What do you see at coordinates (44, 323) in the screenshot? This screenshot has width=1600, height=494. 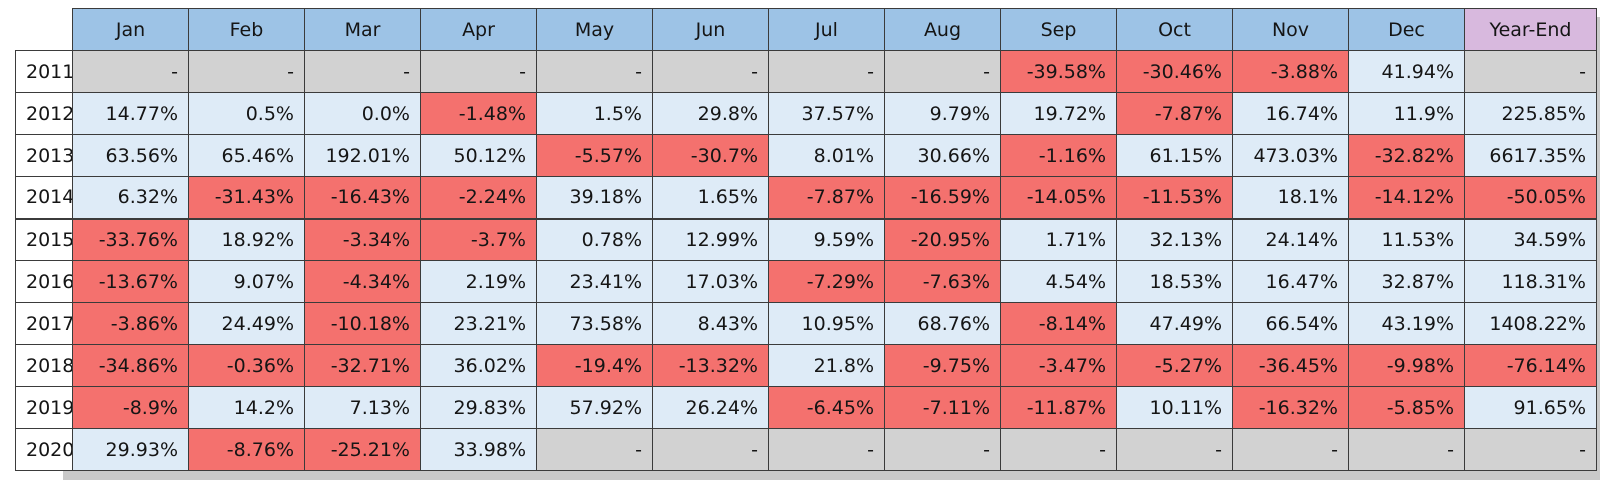 I see `year-label: 2017` at bounding box center [44, 323].